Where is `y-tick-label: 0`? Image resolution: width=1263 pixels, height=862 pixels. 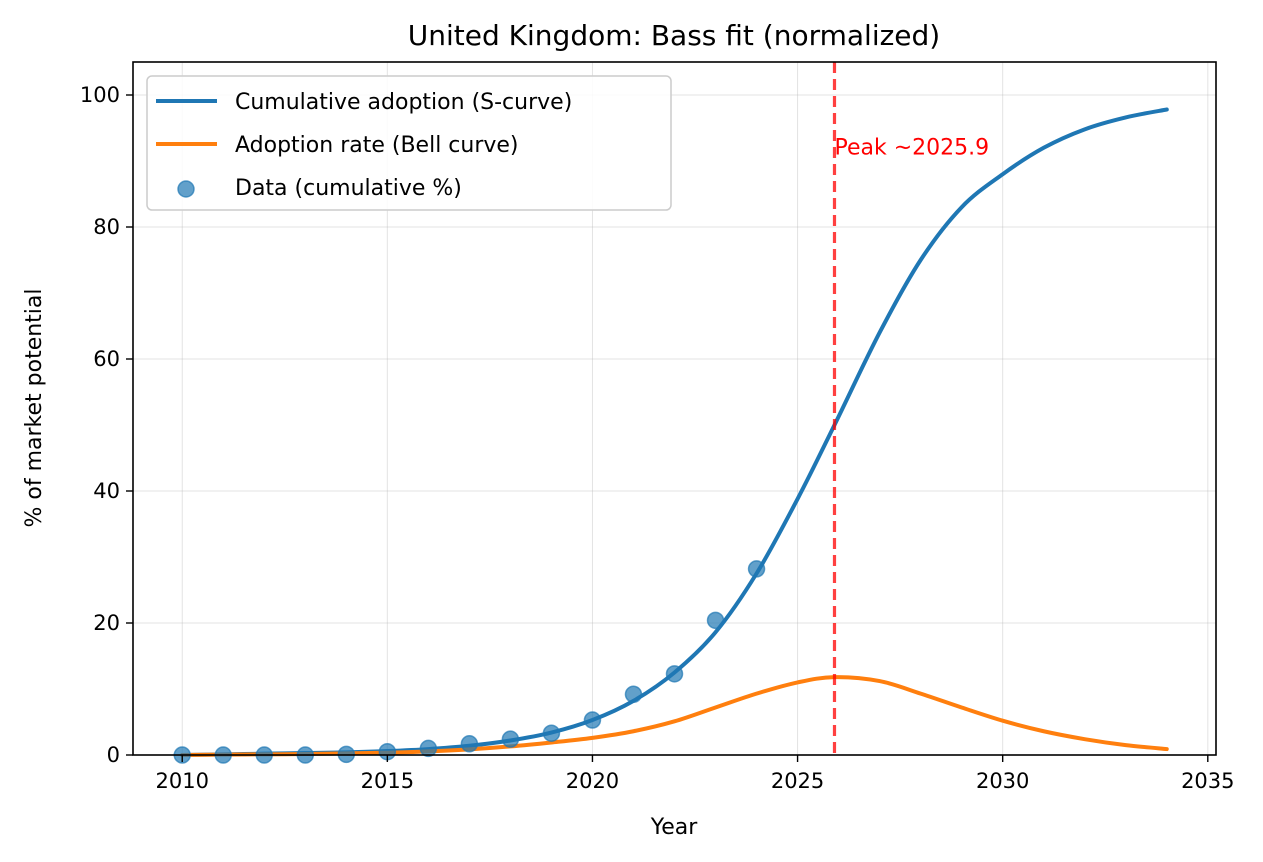 y-tick-label: 0 is located at coordinates (113, 755).